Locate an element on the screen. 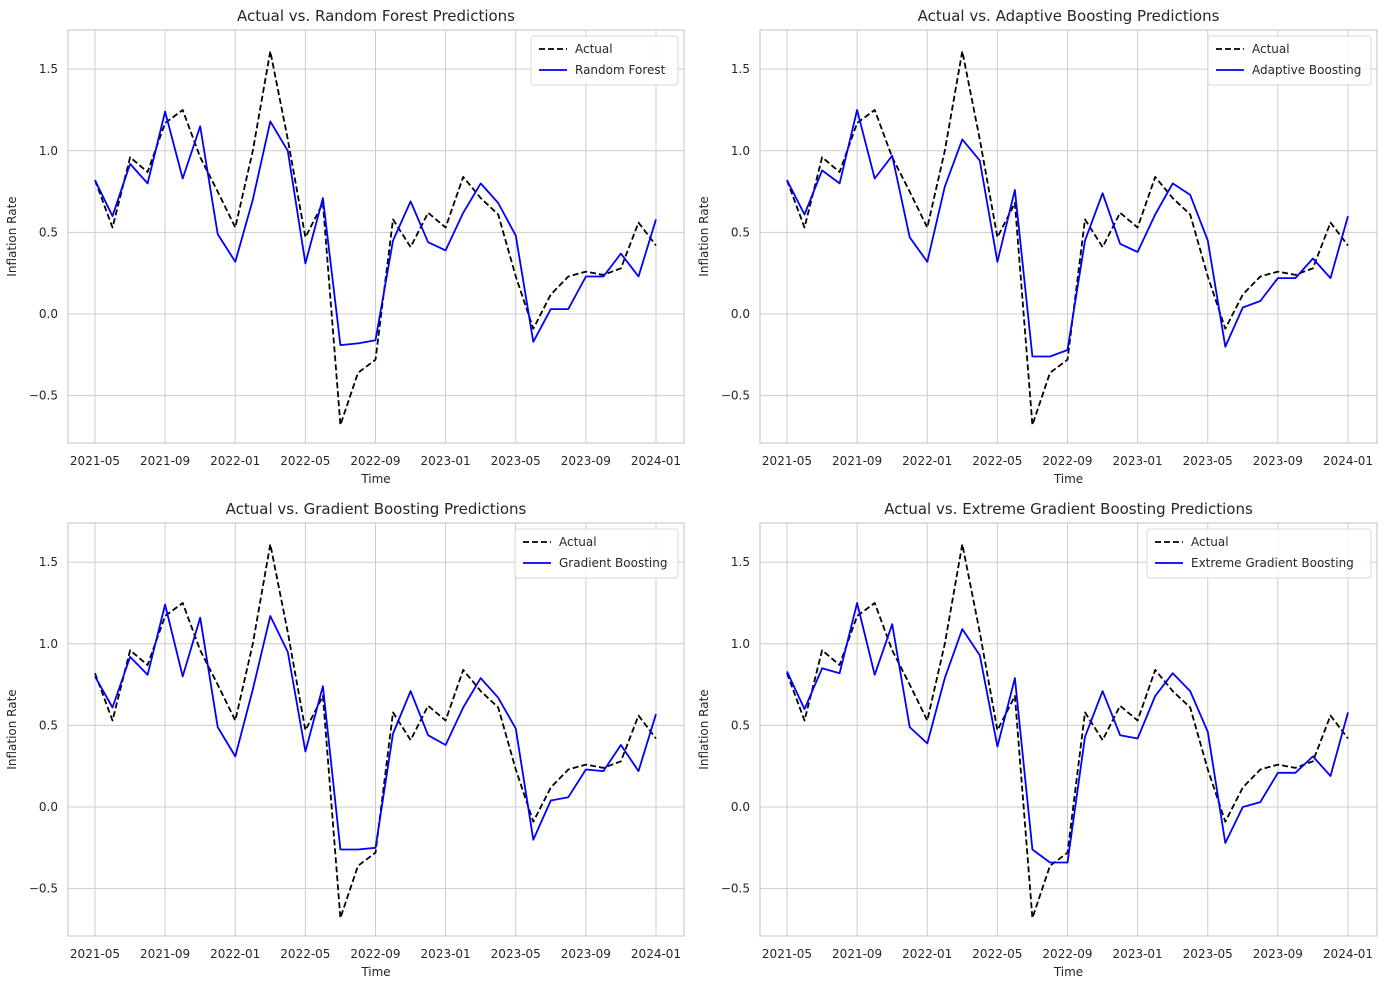  chart-title: Actual vs. Gradient Boosting Predictions is located at coordinates (376, 509).